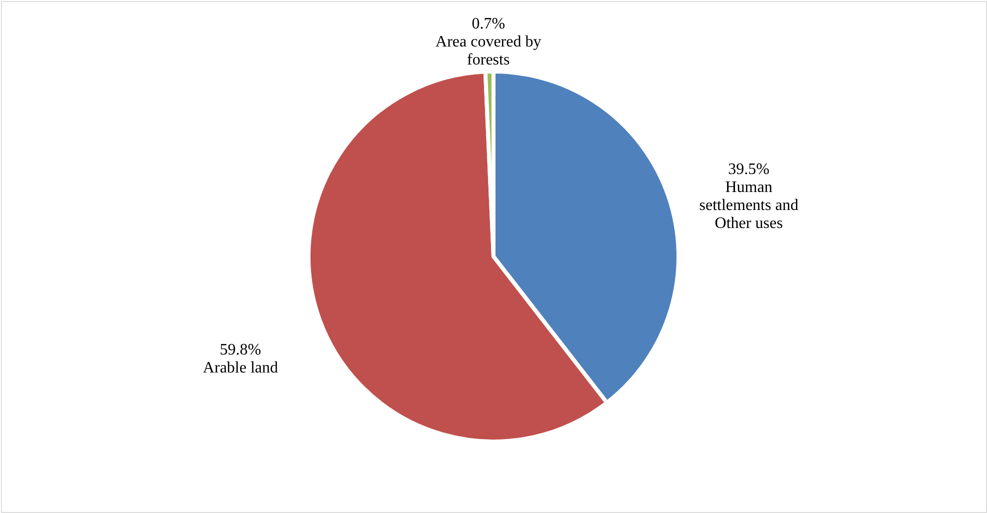  I want to click on slice-label: Arable land, so click(240, 367).